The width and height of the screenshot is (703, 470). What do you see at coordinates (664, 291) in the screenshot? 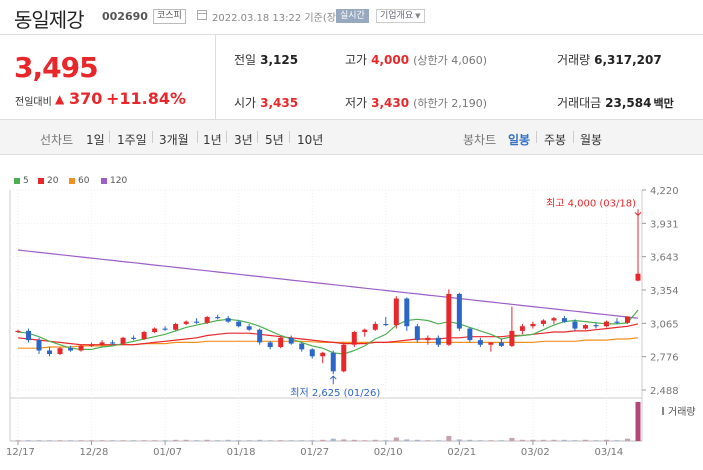
I see `y-tick-label: 3,354` at bounding box center [664, 291].